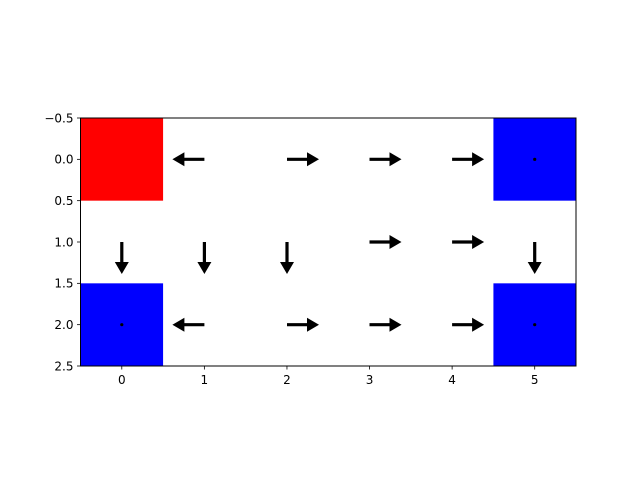  What do you see at coordinates (535, 380) in the screenshot?
I see `x-tick-label: 5` at bounding box center [535, 380].